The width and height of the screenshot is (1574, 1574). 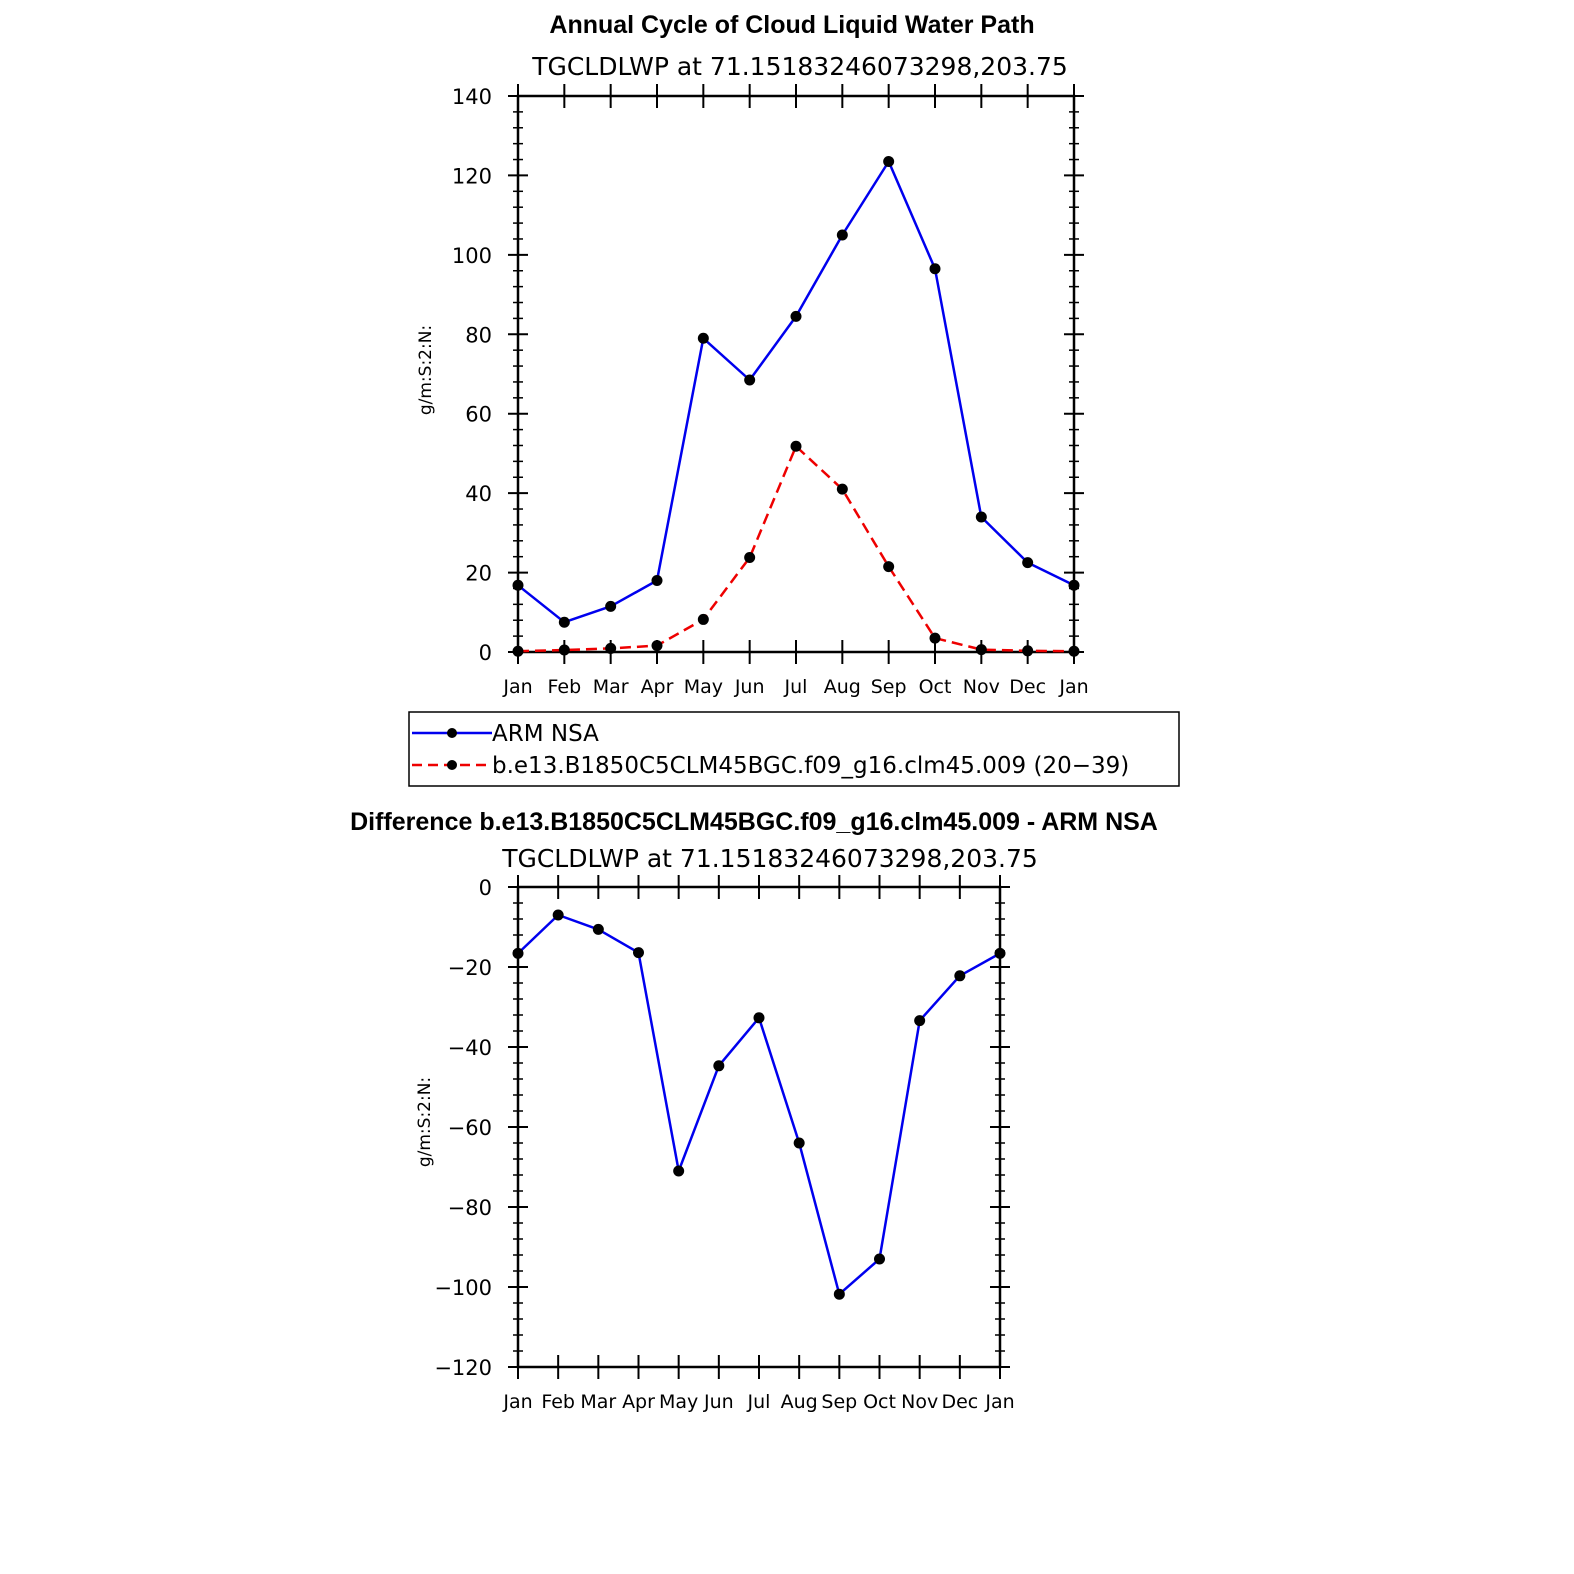 What do you see at coordinates (545, 734) in the screenshot?
I see `legend-label-arm-nsa: ARM NSA` at bounding box center [545, 734].